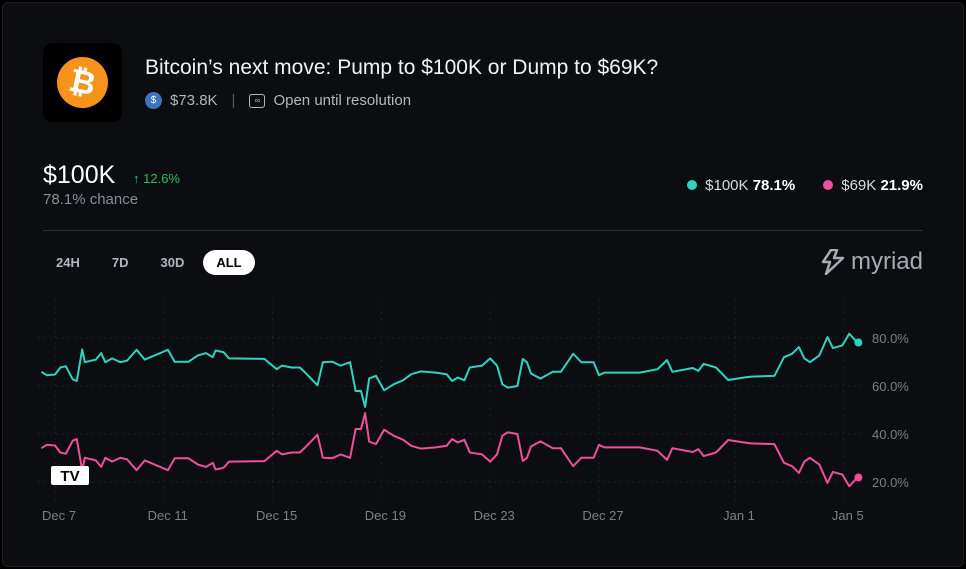 This screenshot has width=966, height=569. Describe the element at coordinates (602, 515) in the screenshot. I see `x-tick-label: Dec 27` at that location.